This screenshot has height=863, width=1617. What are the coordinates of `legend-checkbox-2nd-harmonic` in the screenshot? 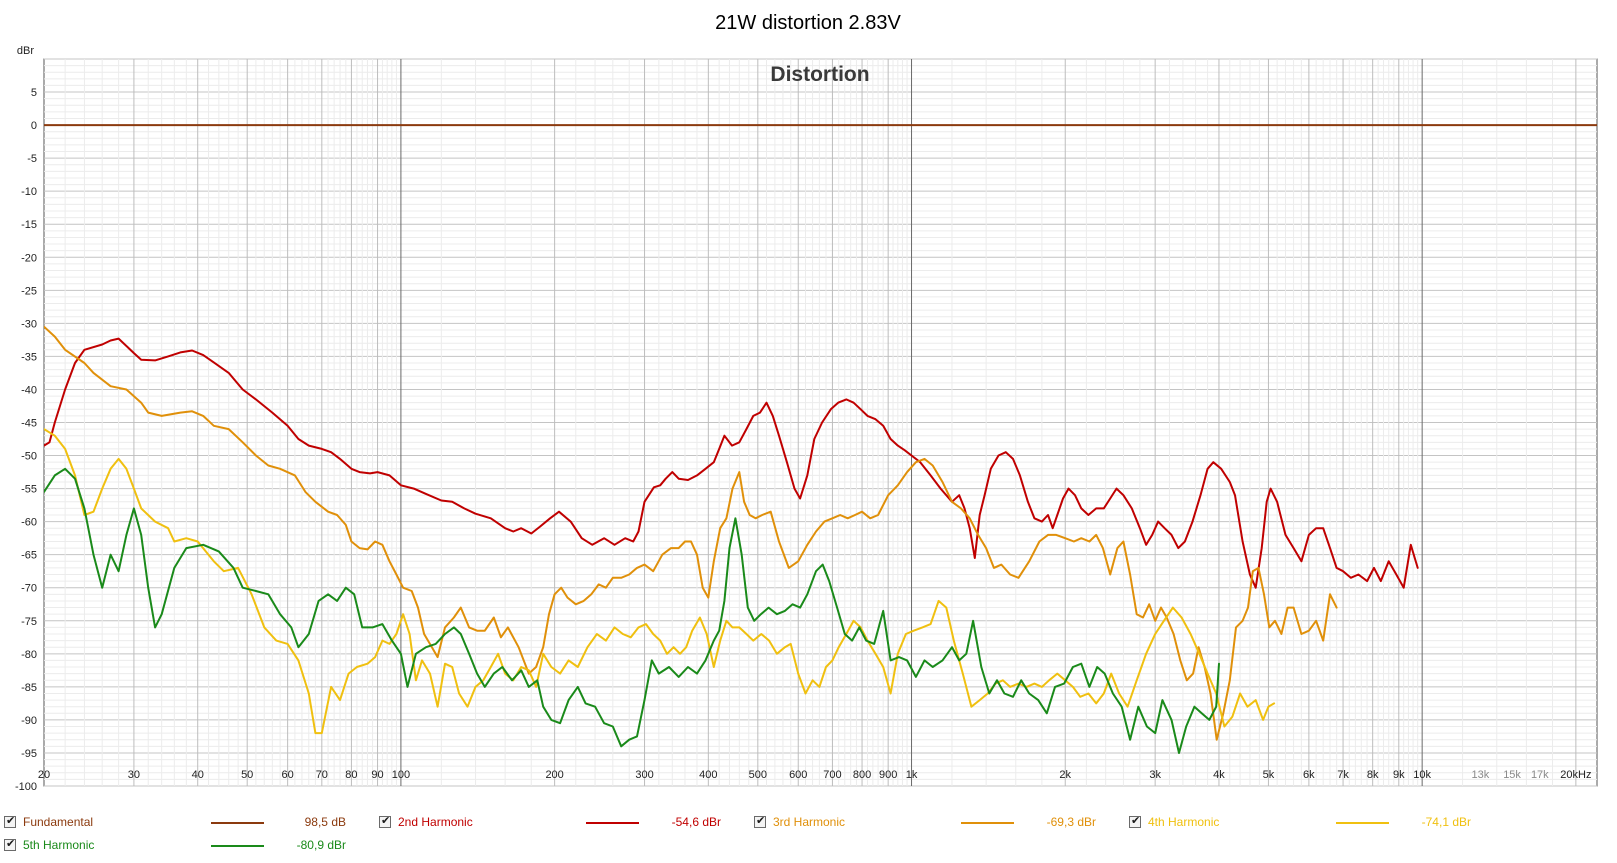 It's located at (385, 821).